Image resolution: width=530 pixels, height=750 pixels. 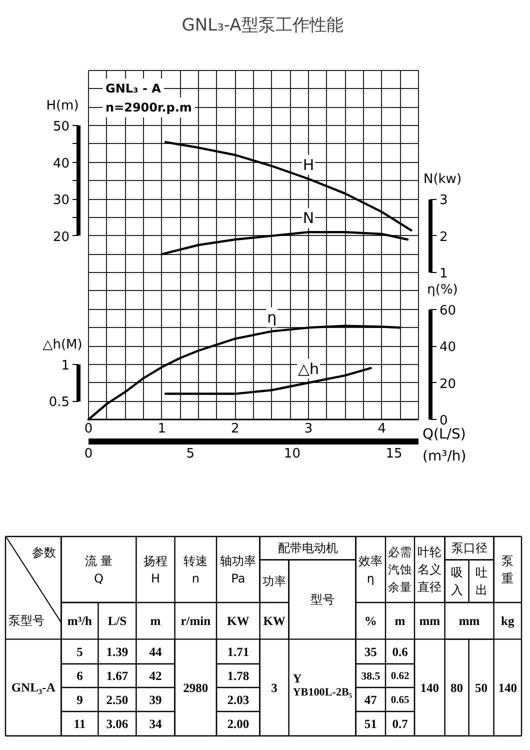 I want to click on text: 泵重, so click(x=508, y=570).